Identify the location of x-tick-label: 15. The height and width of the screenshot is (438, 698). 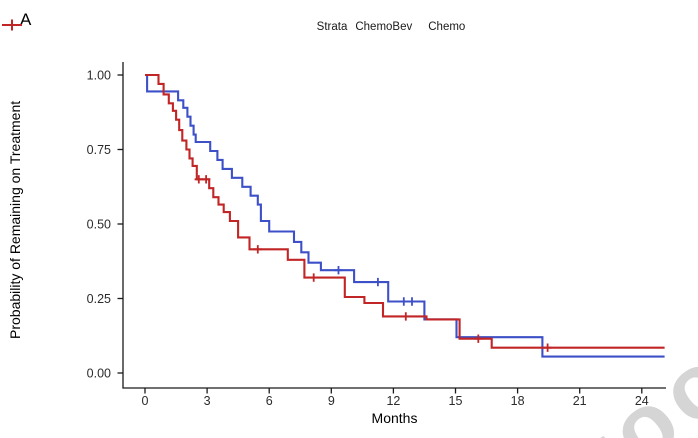
(456, 401).